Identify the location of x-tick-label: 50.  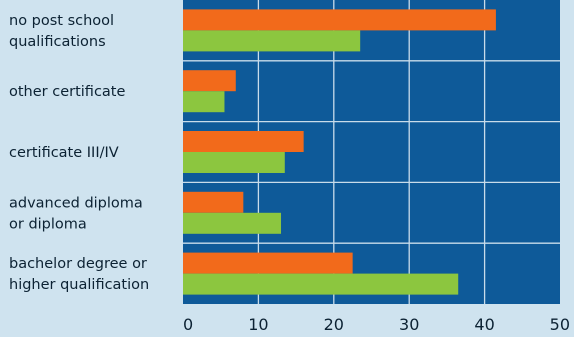
(560, 324).